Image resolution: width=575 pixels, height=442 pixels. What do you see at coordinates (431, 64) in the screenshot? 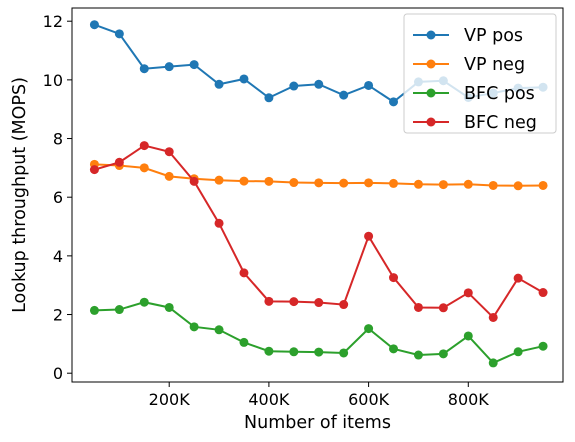
I see `legend-marker-vp-neg` at bounding box center [431, 64].